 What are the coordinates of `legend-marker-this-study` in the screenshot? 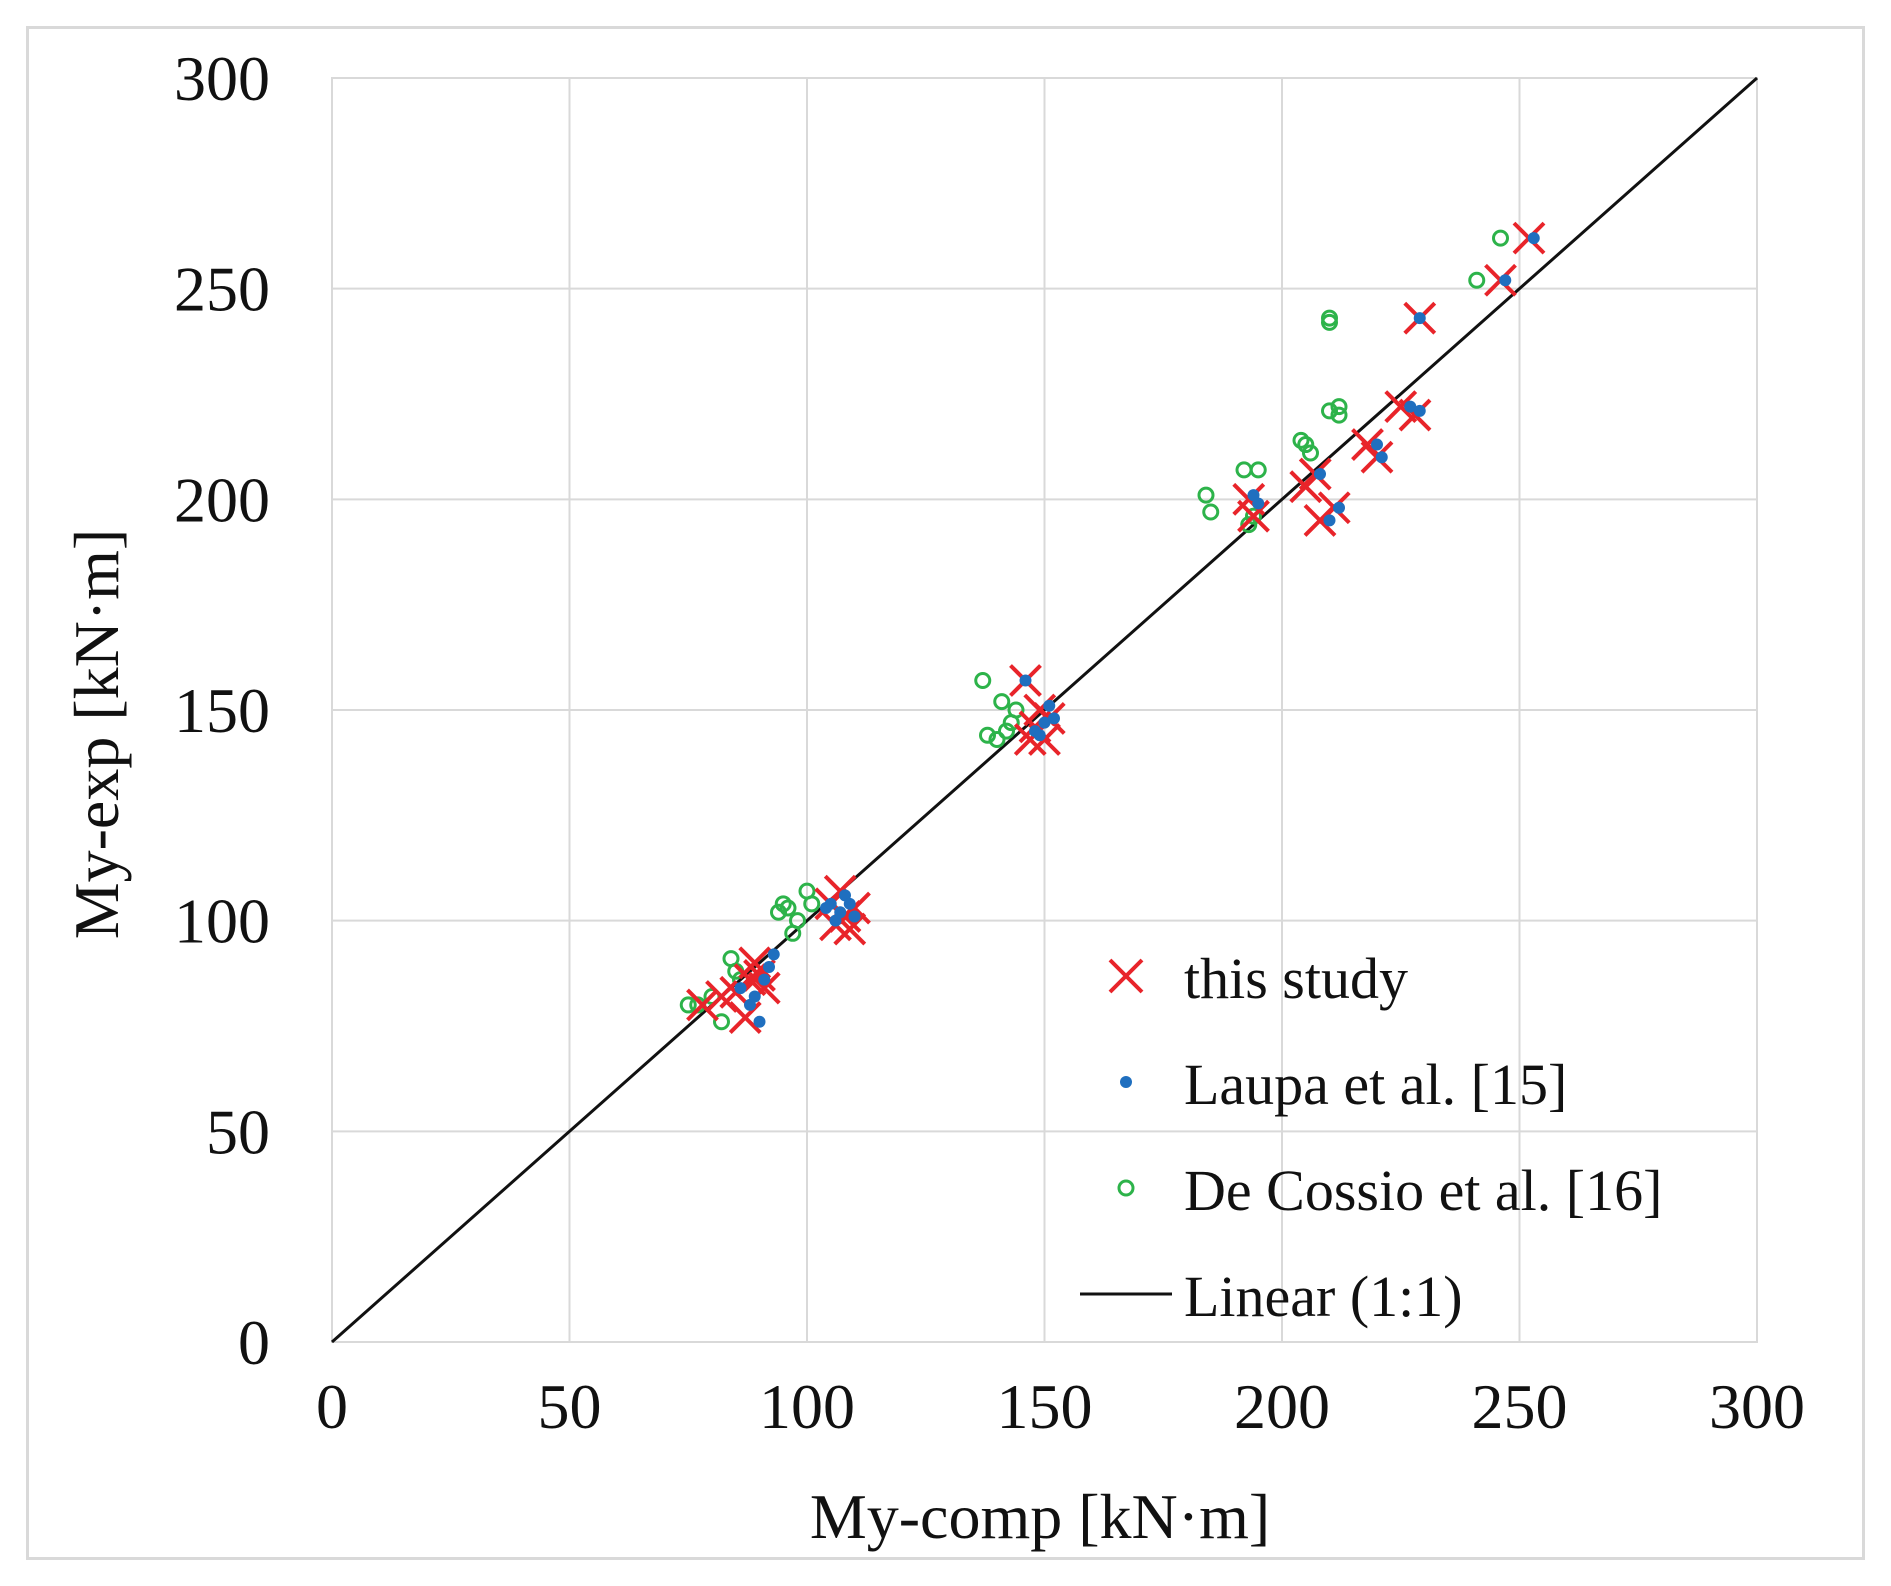 It's located at (1126, 976).